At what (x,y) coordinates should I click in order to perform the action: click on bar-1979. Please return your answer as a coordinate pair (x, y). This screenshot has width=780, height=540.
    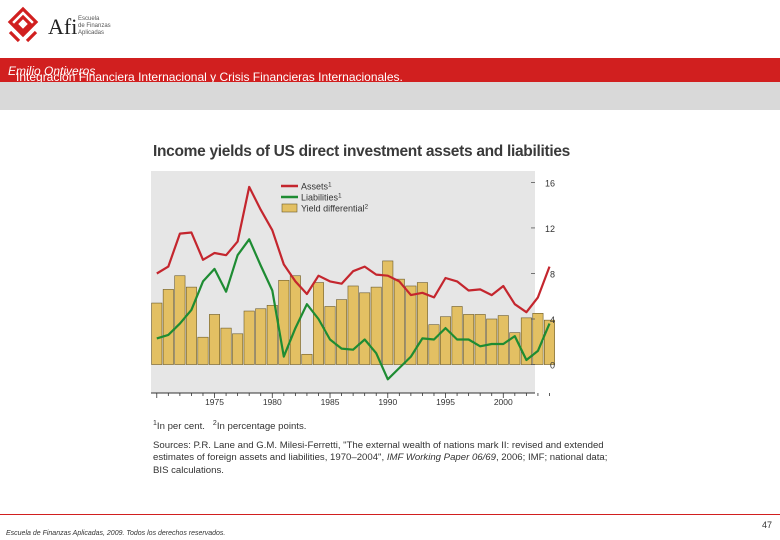
    Looking at the image, I should click on (261, 336).